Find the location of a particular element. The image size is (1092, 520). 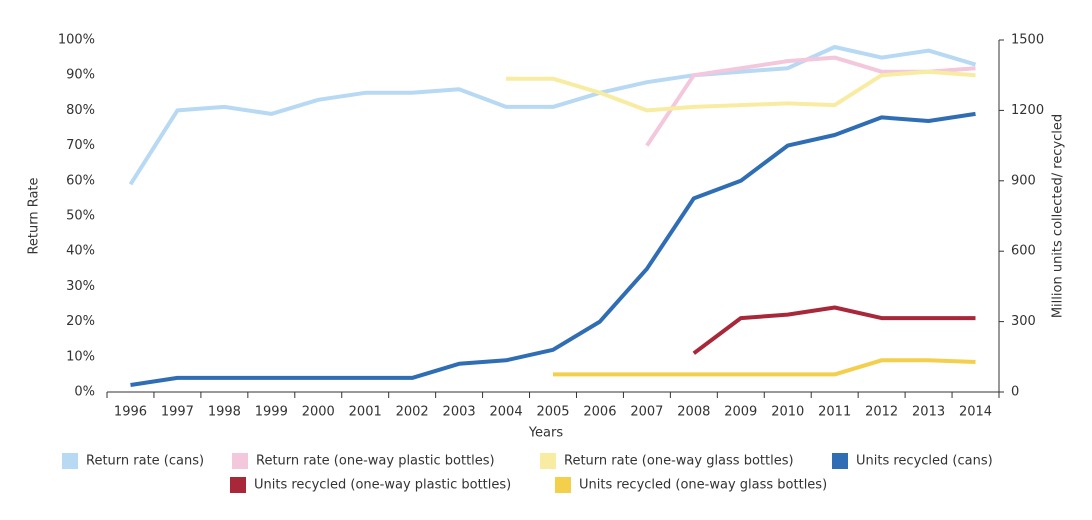

legend-label: Units recycled (one-way plastic bottles) is located at coordinates (382, 485).